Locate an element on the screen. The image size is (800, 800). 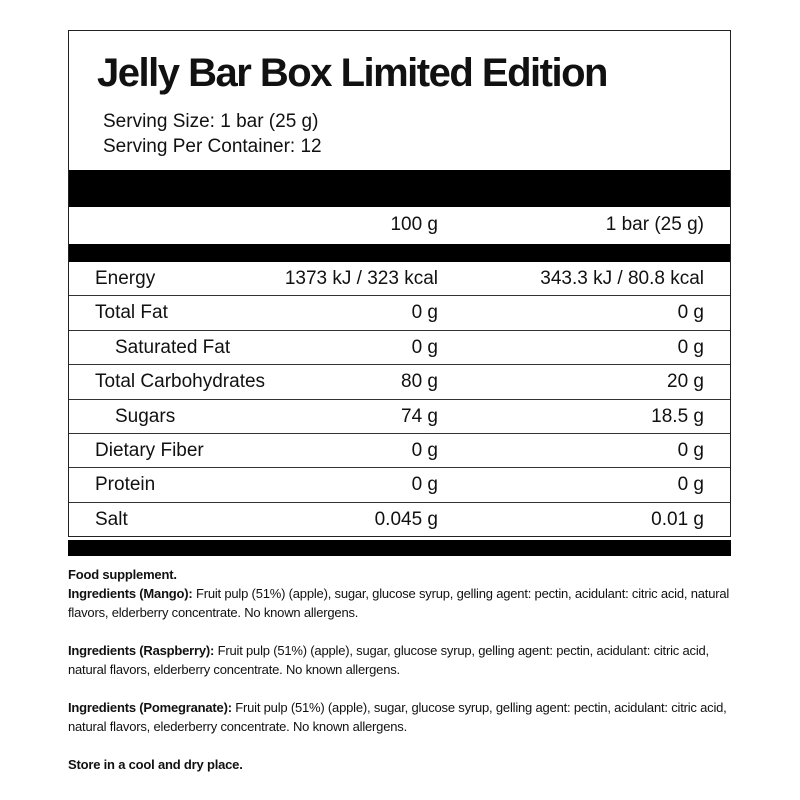
product-title: Jelly Bar Box Limited Edition is located at coordinates (352, 73).